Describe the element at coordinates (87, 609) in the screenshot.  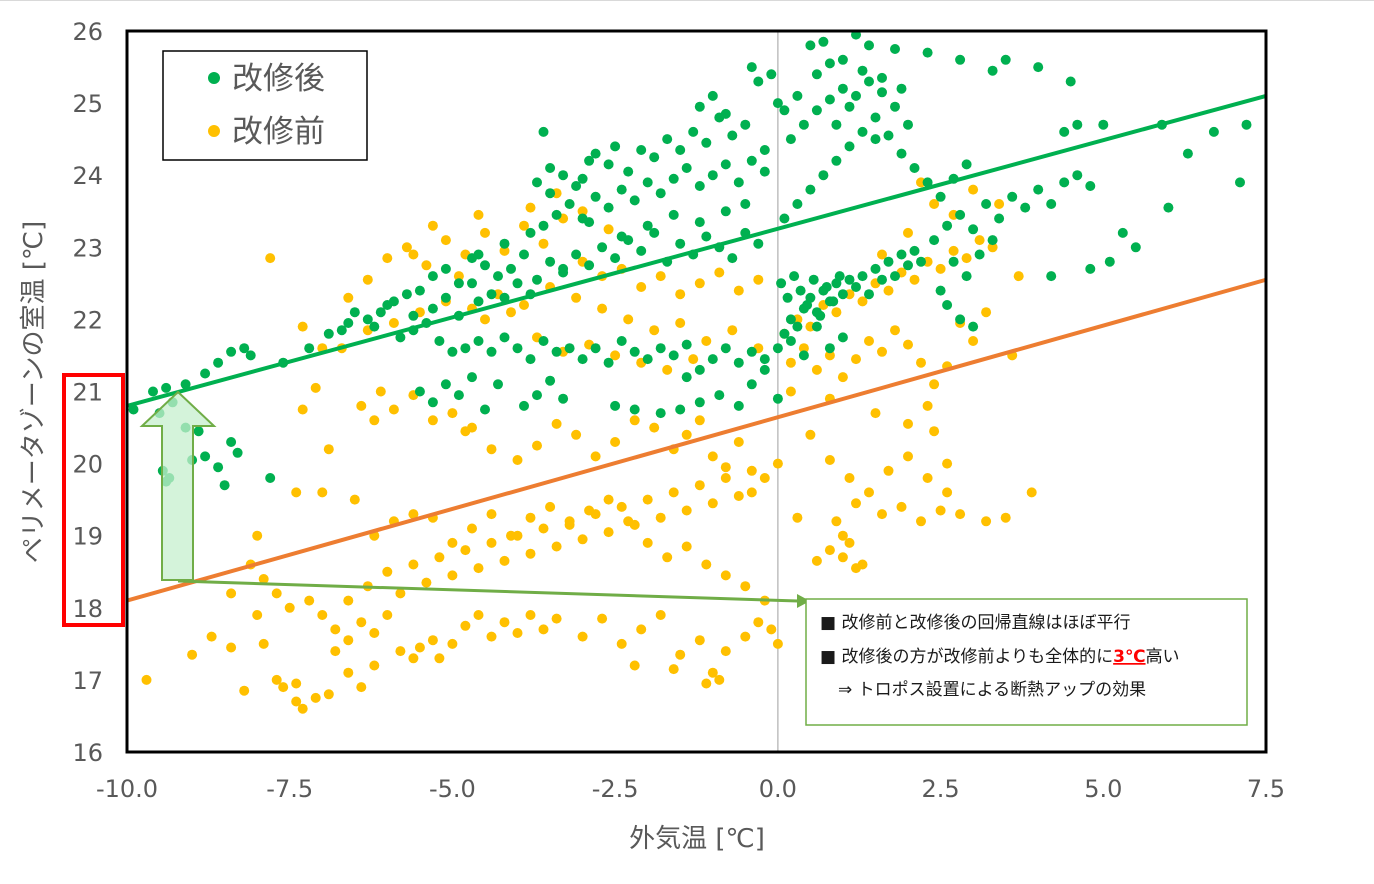
I see `y-tick-label: 18` at that location.